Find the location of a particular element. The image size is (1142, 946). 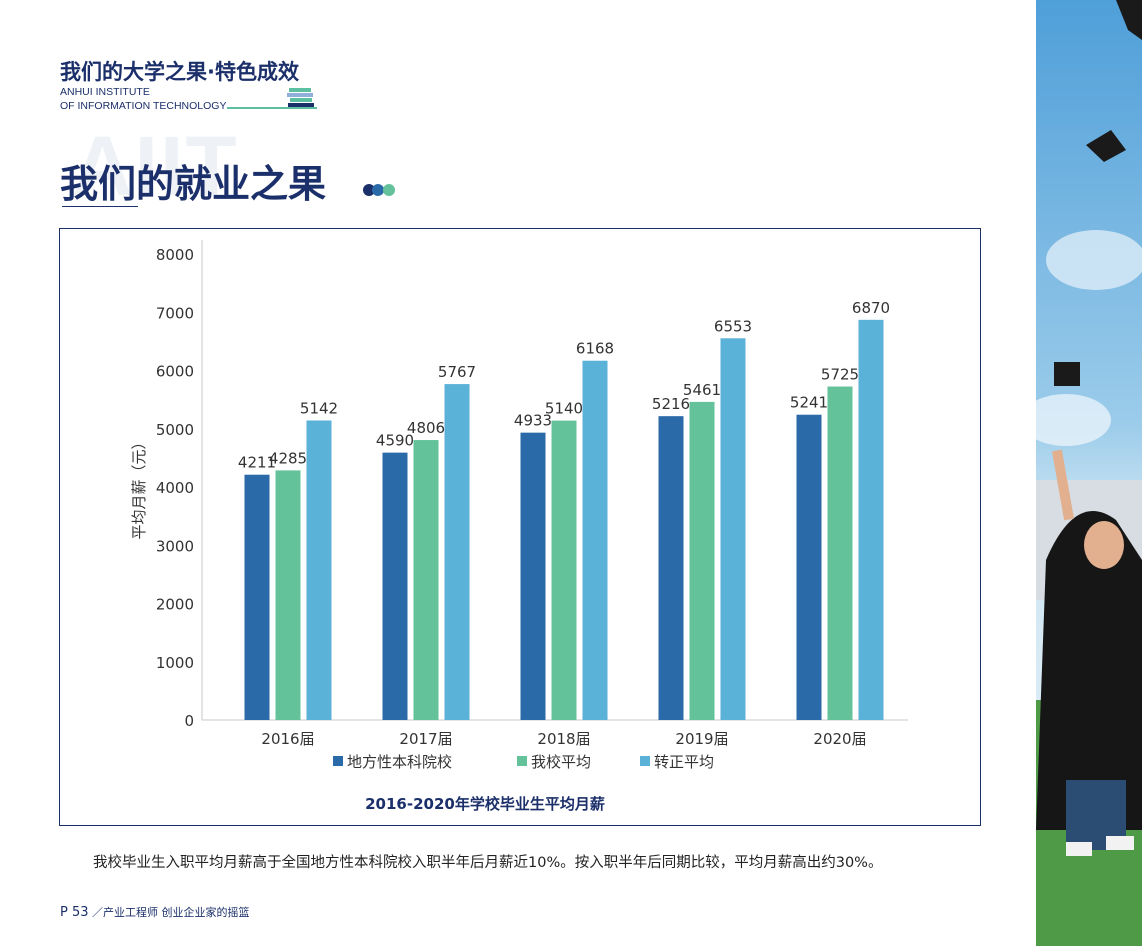

data-label: 6553 is located at coordinates (733, 326).